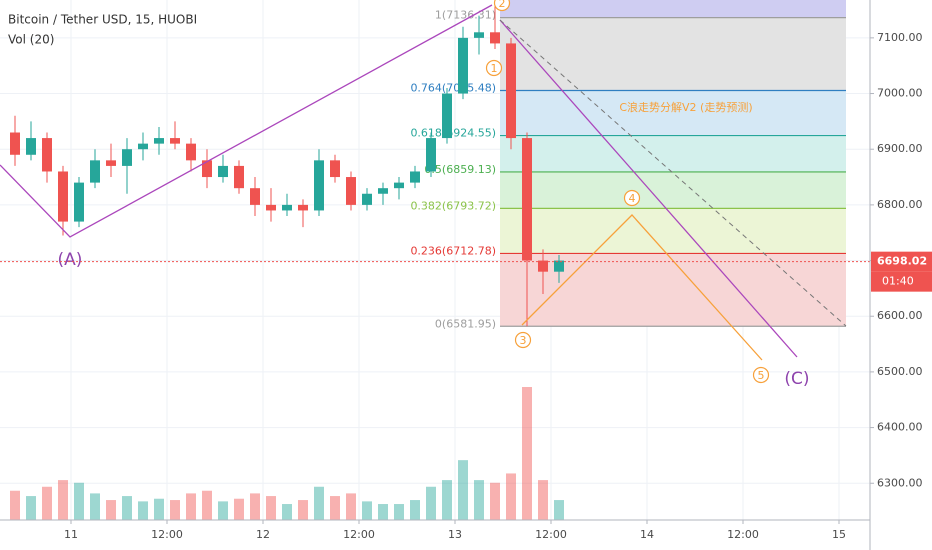 This screenshot has height=550, width=932. I want to click on y-tick-label: 6600.00, so click(900, 315).